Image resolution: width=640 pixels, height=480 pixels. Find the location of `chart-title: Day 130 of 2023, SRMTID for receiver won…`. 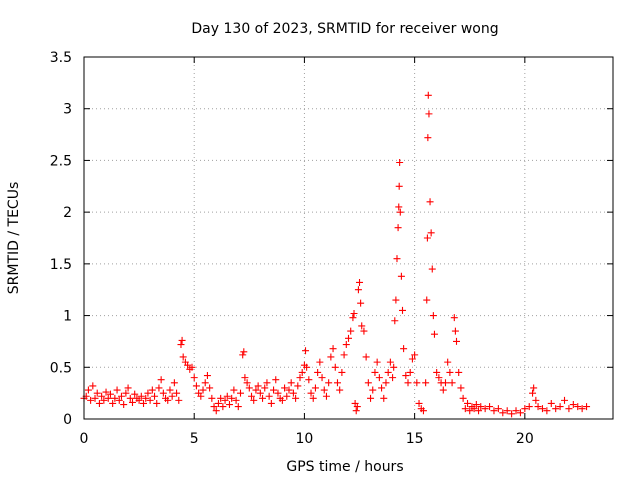

chart-title: Day 130 of 2023, SRMTID for receiver won… is located at coordinates (344, 29).